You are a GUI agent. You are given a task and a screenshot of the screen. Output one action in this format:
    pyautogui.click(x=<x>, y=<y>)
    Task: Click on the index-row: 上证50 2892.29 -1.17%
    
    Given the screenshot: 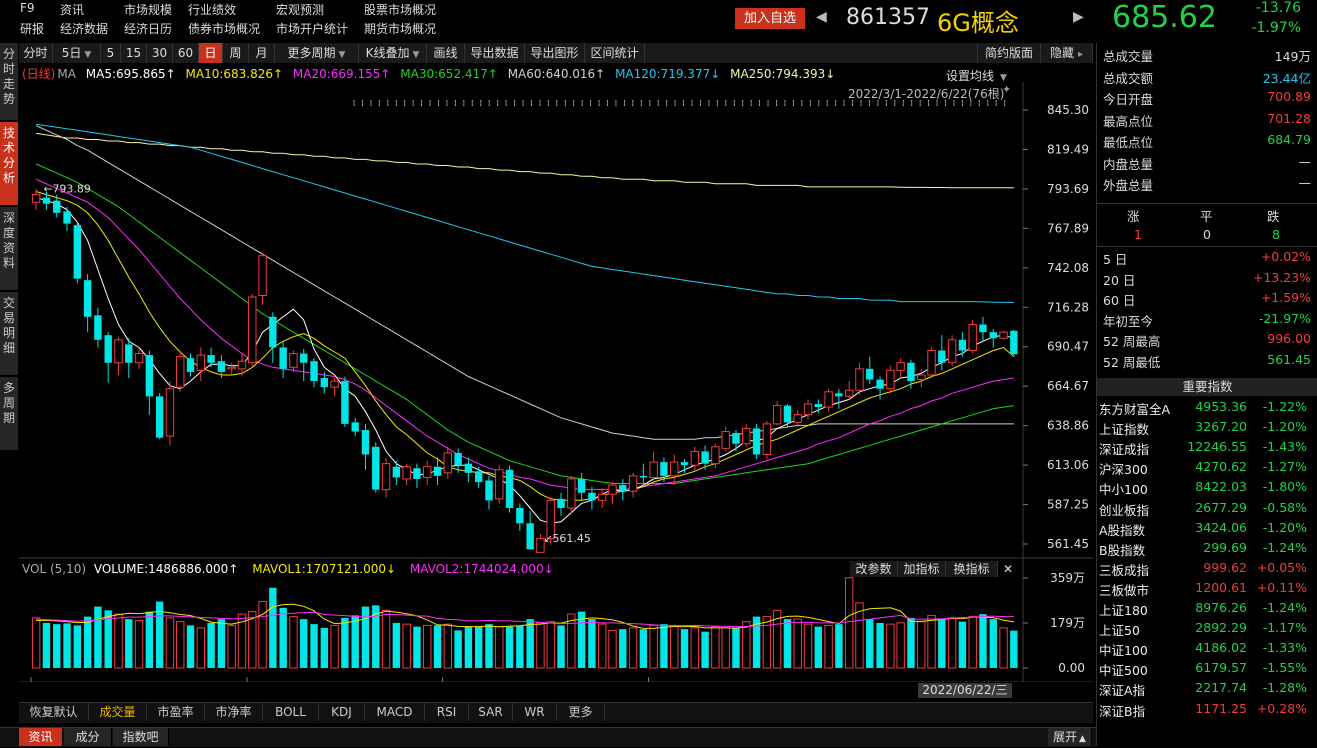 What is the action you would take?
    pyautogui.click(x=1204, y=630)
    